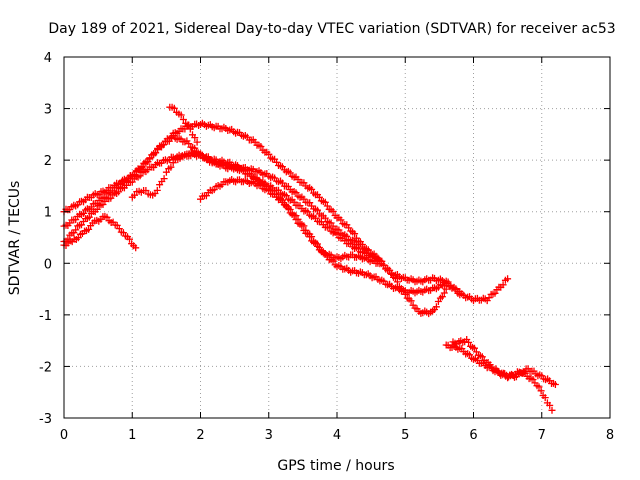 This screenshot has height=480, width=640. I want to click on y-axis-tick-labels: -3 -2 -1 0 1 2 3 4, so click(45, 239).